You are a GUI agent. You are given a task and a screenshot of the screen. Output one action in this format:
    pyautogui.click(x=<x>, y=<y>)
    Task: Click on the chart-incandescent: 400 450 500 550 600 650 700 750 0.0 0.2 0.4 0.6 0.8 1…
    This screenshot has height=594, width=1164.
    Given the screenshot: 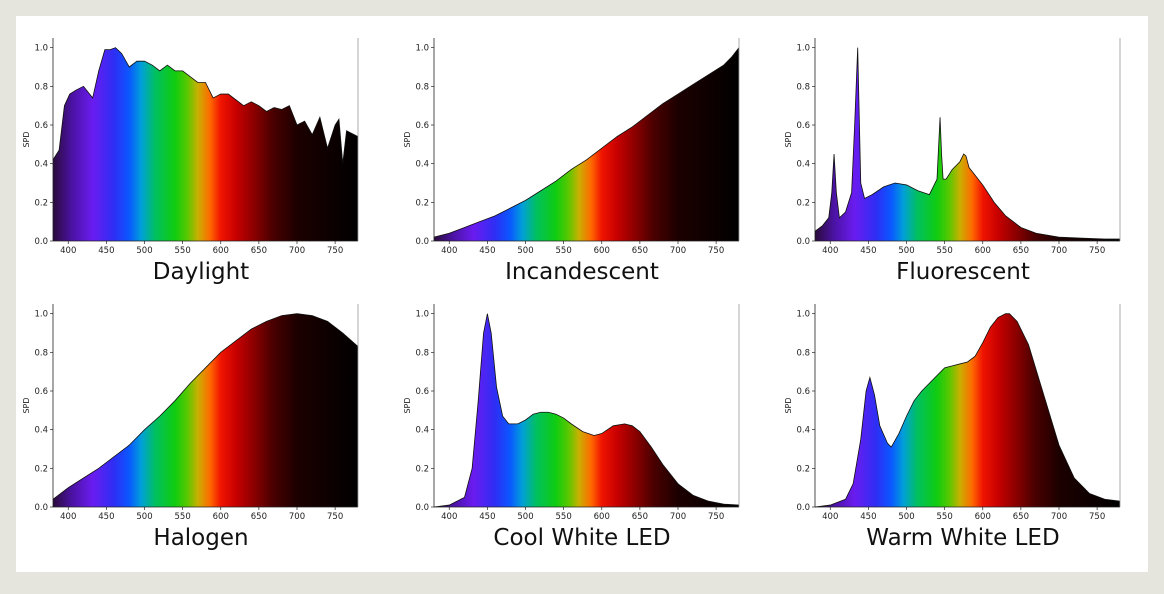 What is the action you would take?
    pyautogui.click(x=582, y=154)
    